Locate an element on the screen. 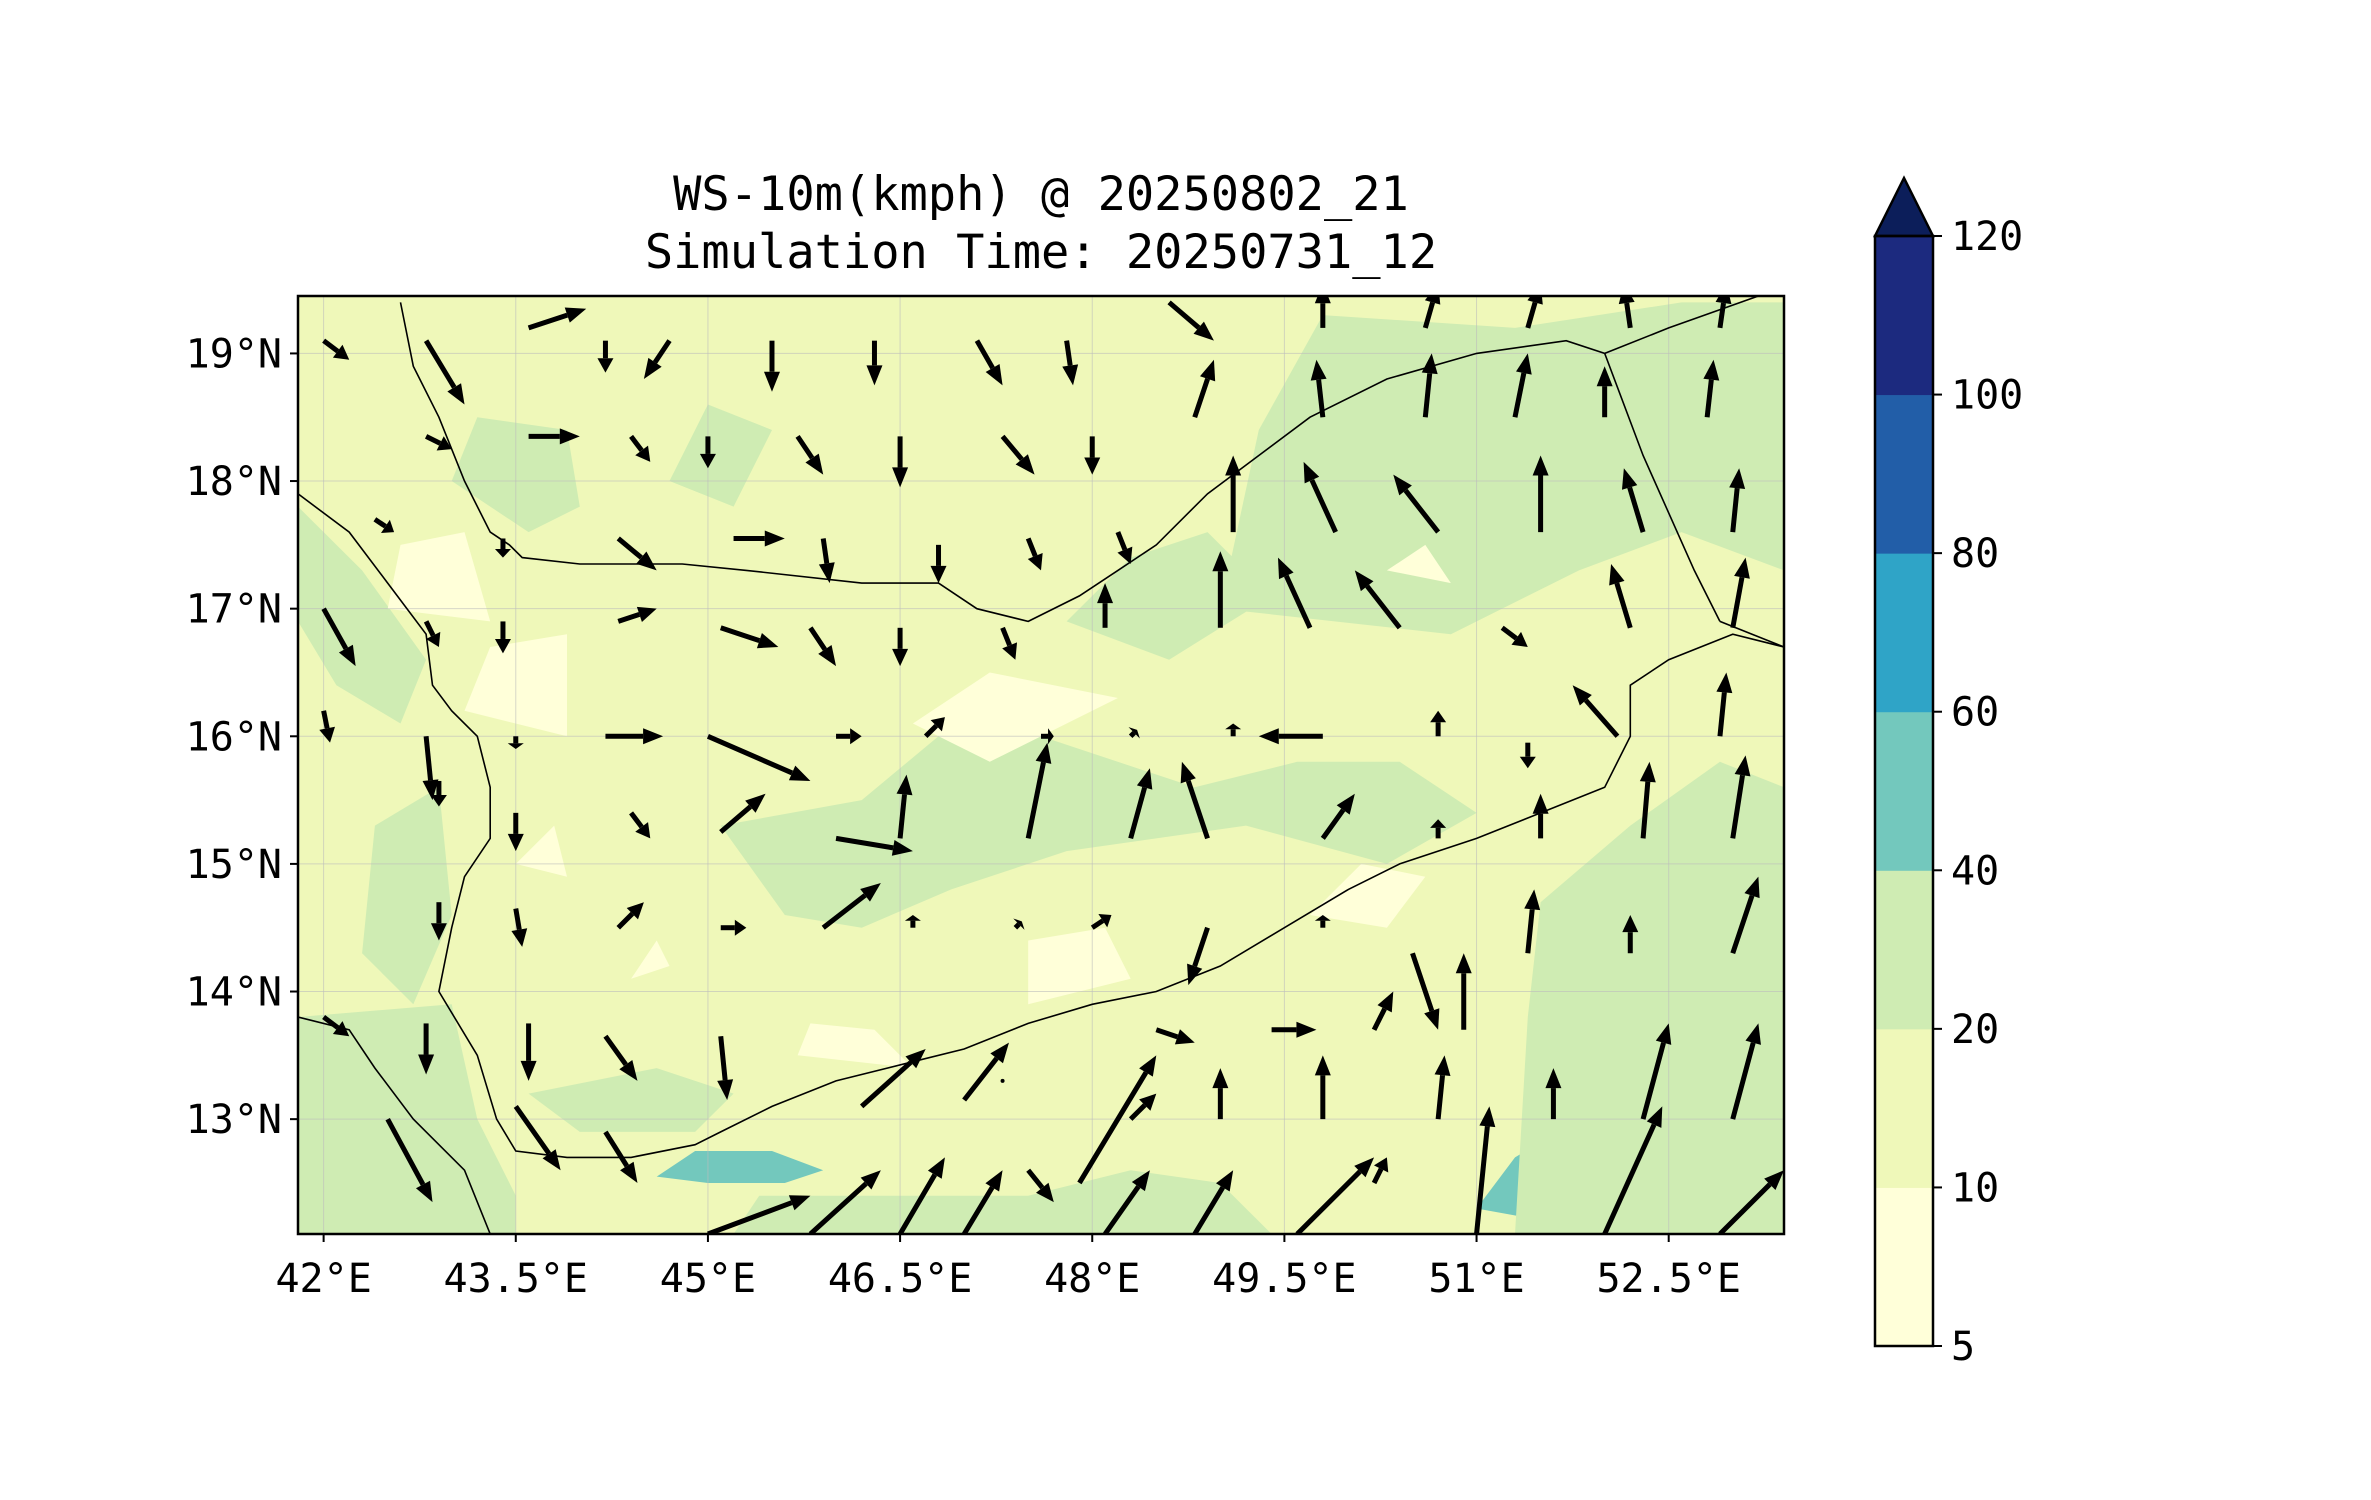 The height and width of the screenshot is (1500, 2371). colorbar: 5 10 20 40 60 80 100 120 is located at coordinates (1947, 772).